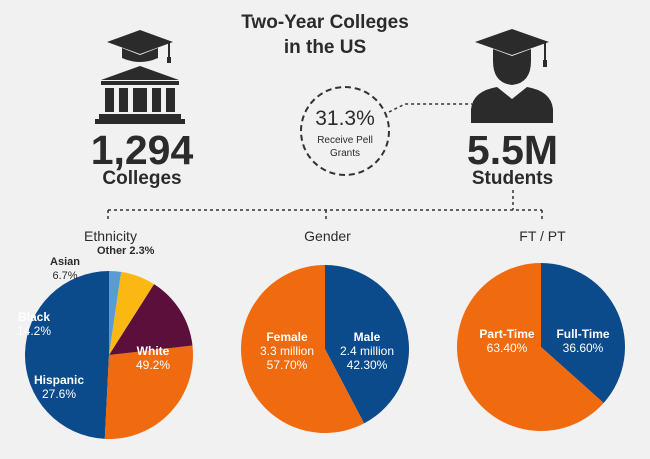 The image size is (650, 459). Describe the element at coordinates (506, 334) in the screenshot. I see `slice-label-line: Part-Time` at that location.